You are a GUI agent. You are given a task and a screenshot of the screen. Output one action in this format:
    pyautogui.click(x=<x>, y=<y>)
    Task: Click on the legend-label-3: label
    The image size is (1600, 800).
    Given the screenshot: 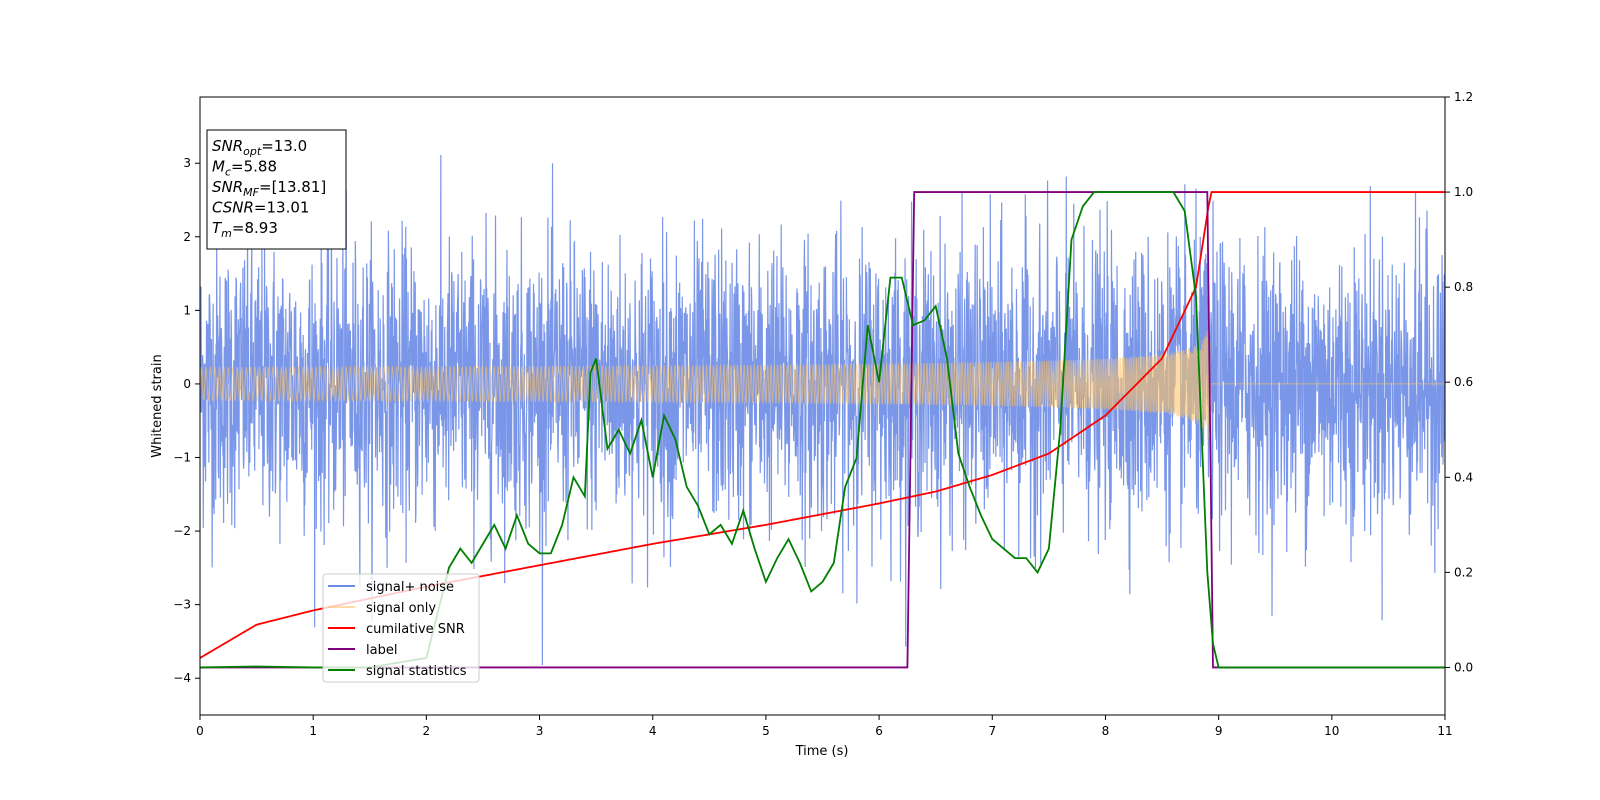 What is the action you would take?
    pyautogui.click(x=381, y=650)
    